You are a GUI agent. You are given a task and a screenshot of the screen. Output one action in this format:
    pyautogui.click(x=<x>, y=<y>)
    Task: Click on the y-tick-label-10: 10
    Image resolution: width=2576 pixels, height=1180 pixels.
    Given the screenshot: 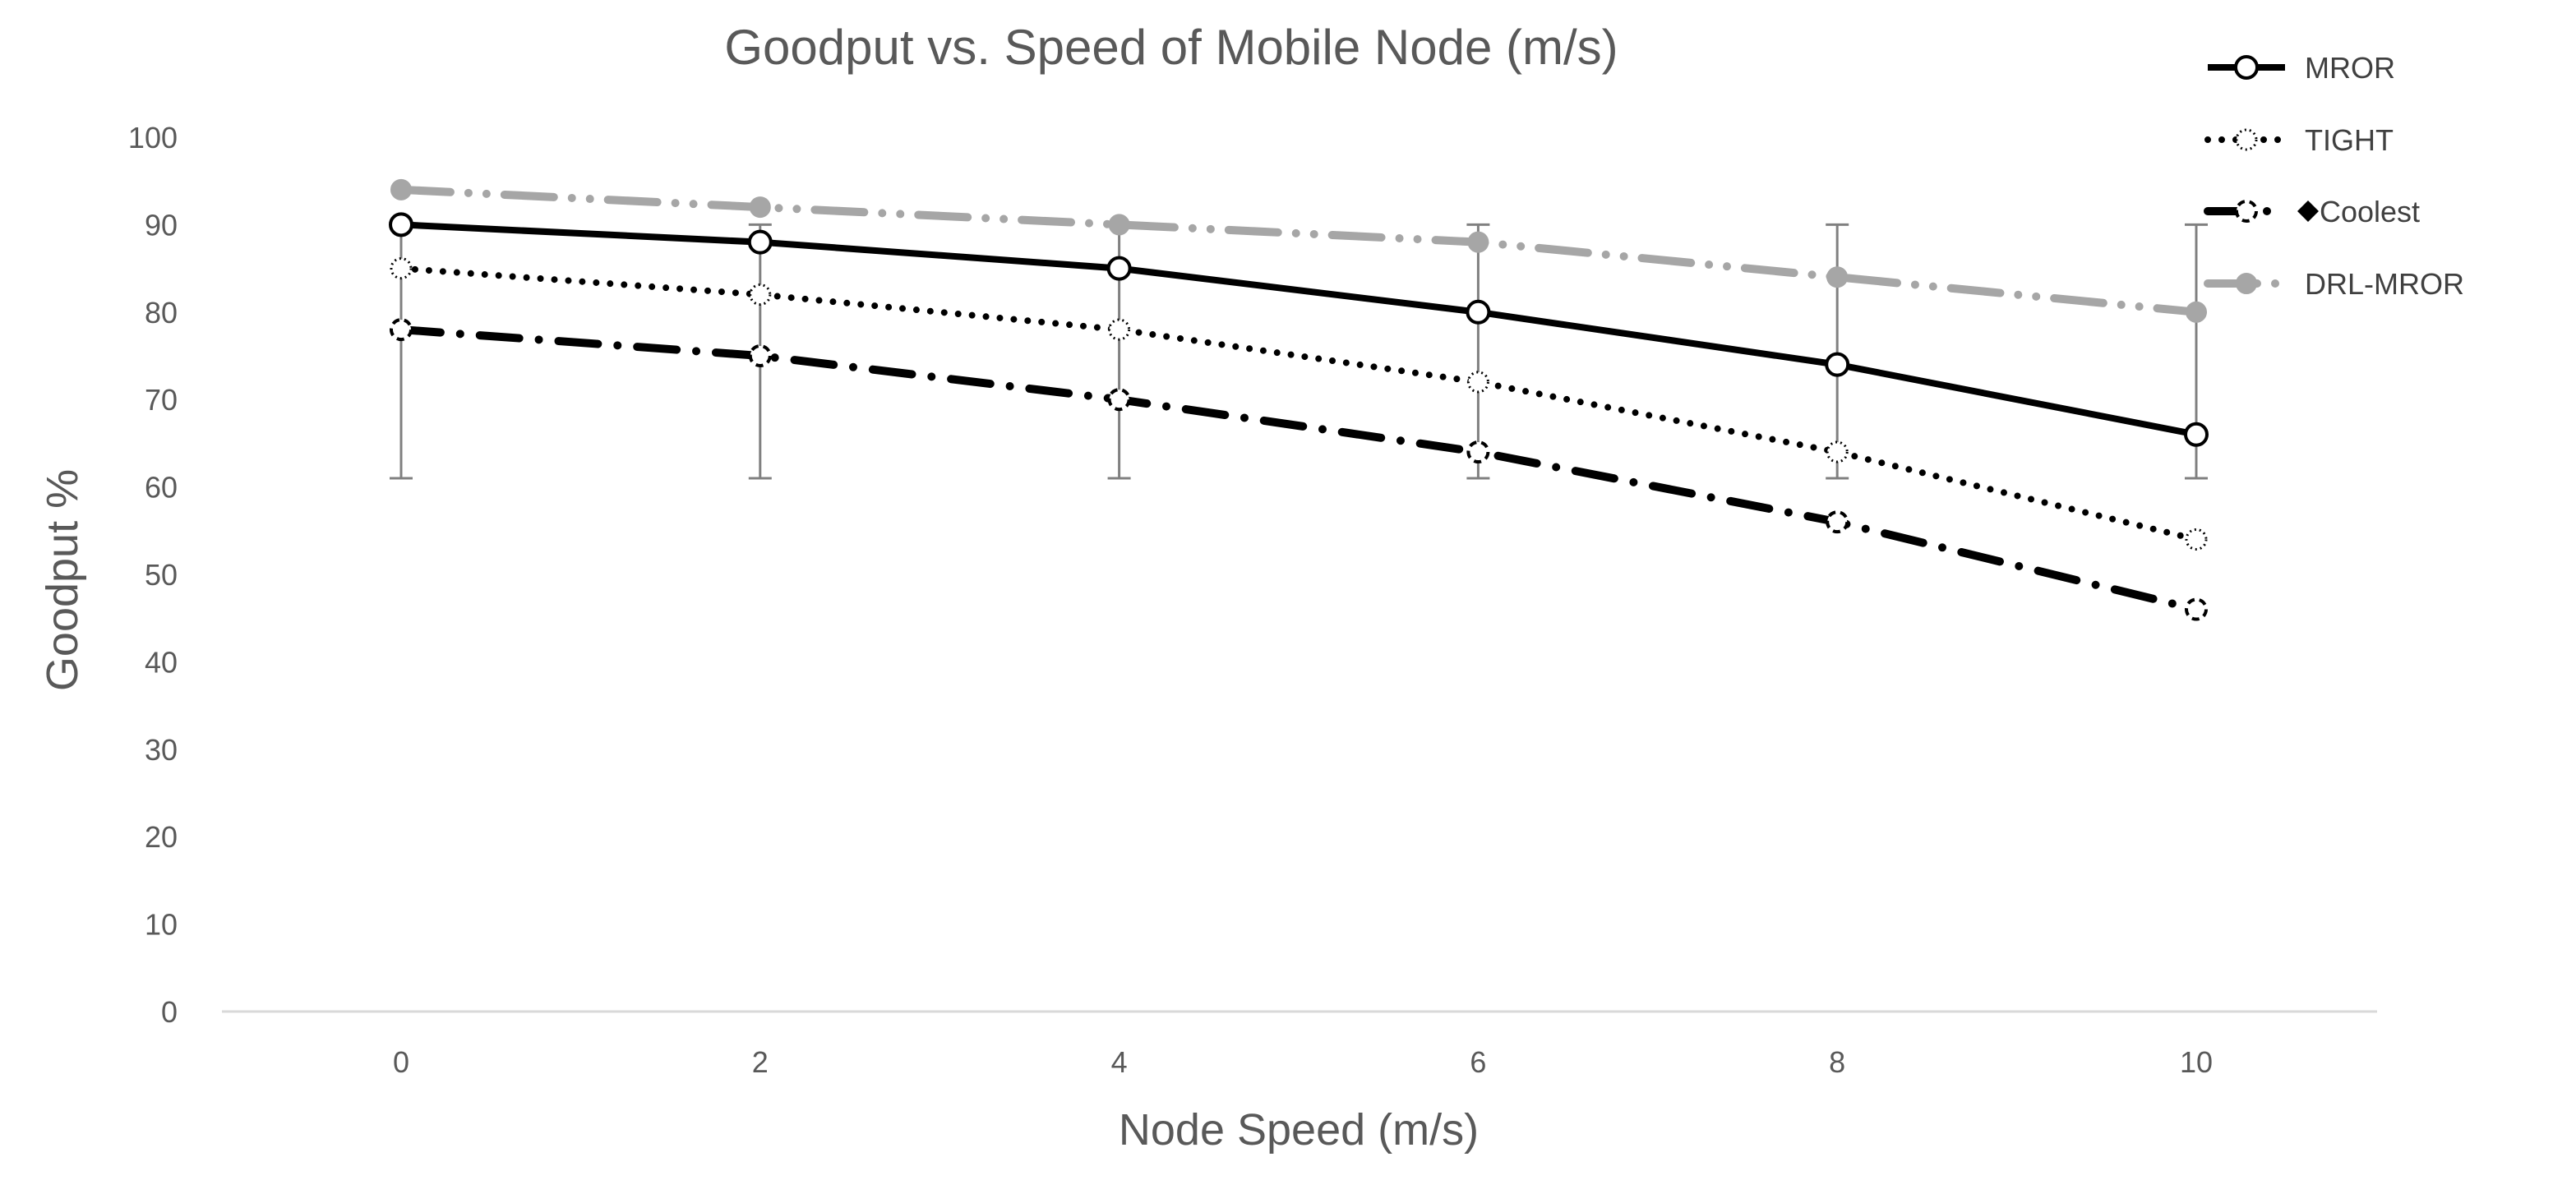 What is the action you would take?
    pyautogui.click(x=161, y=925)
    